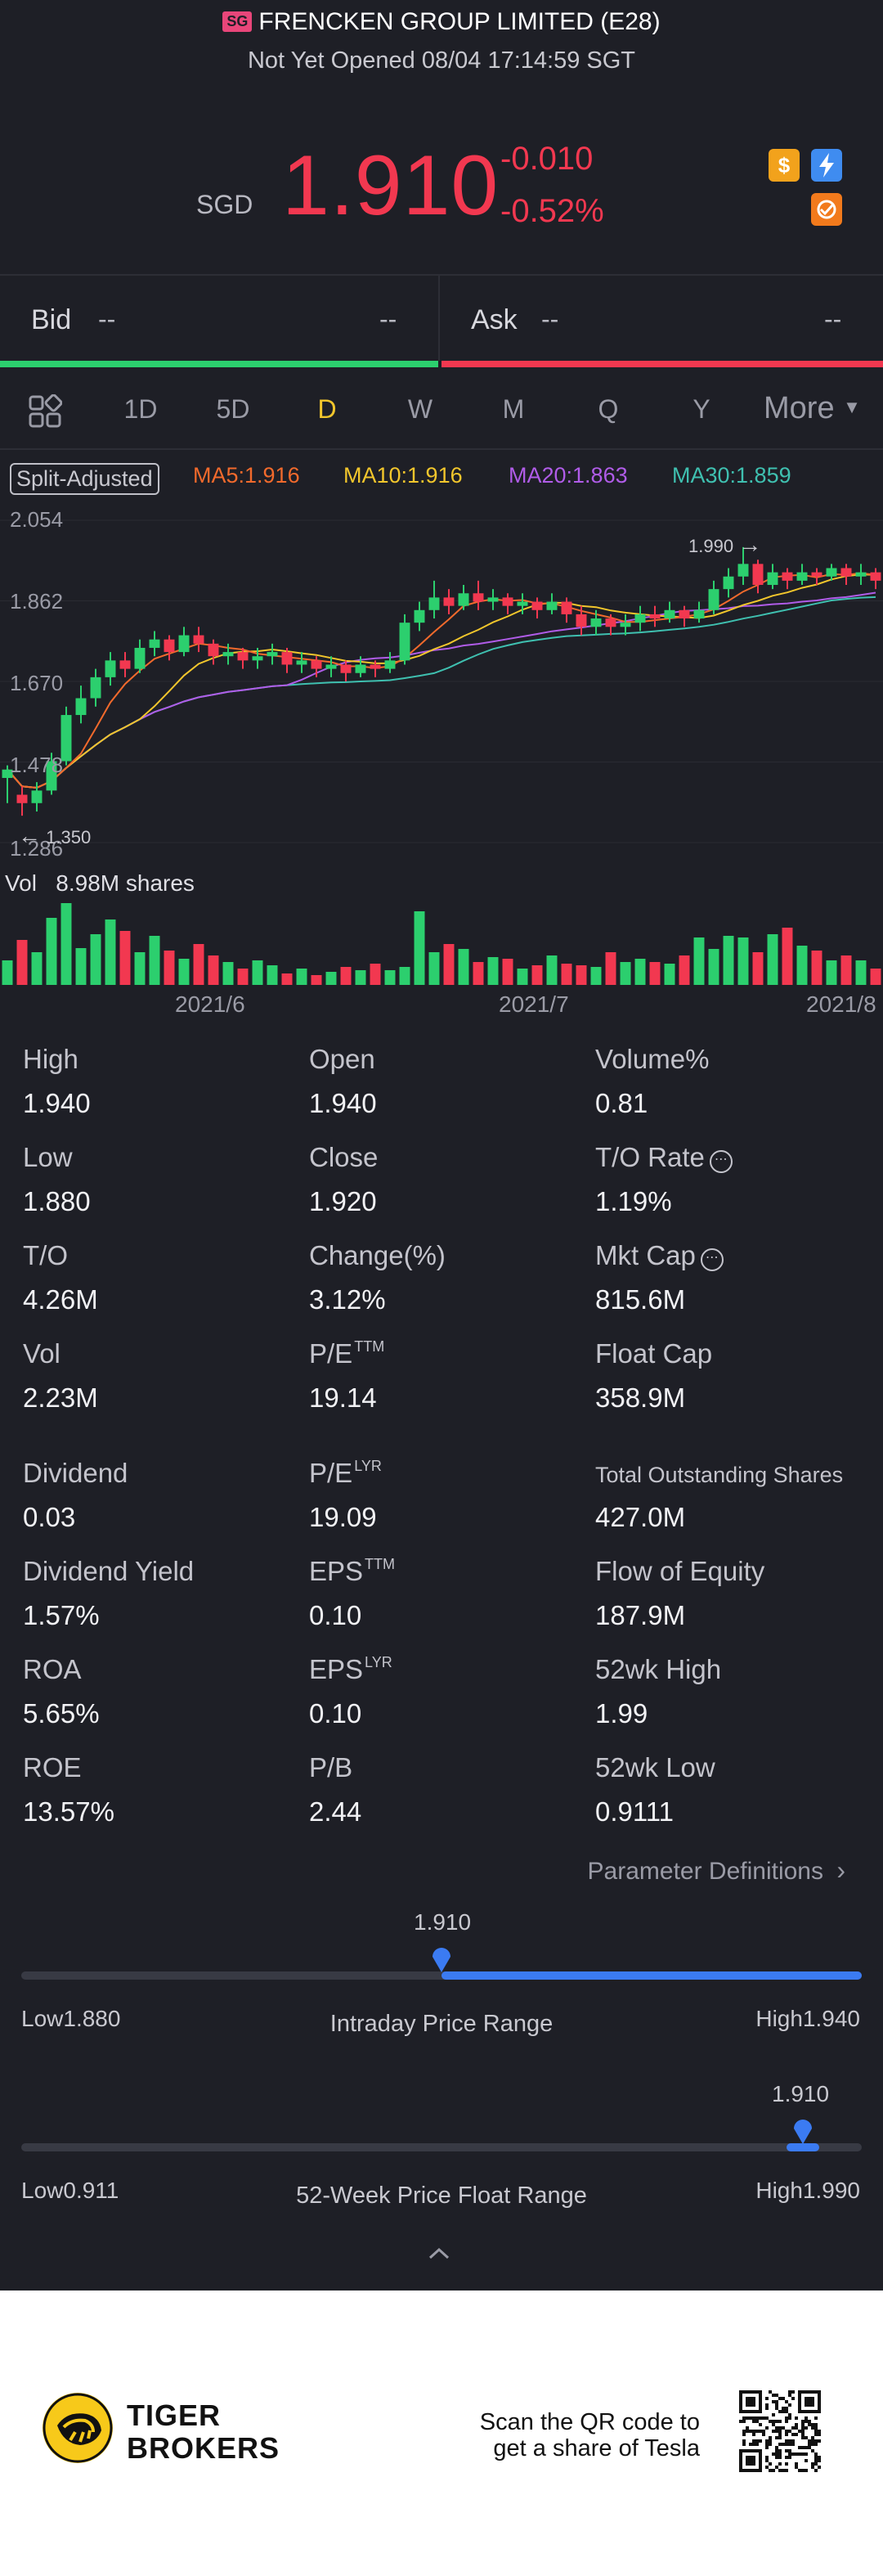  What do you see at coordinates (826, 210) in the screenshot?
I see `share-icon` at bounding box center [826, 210].